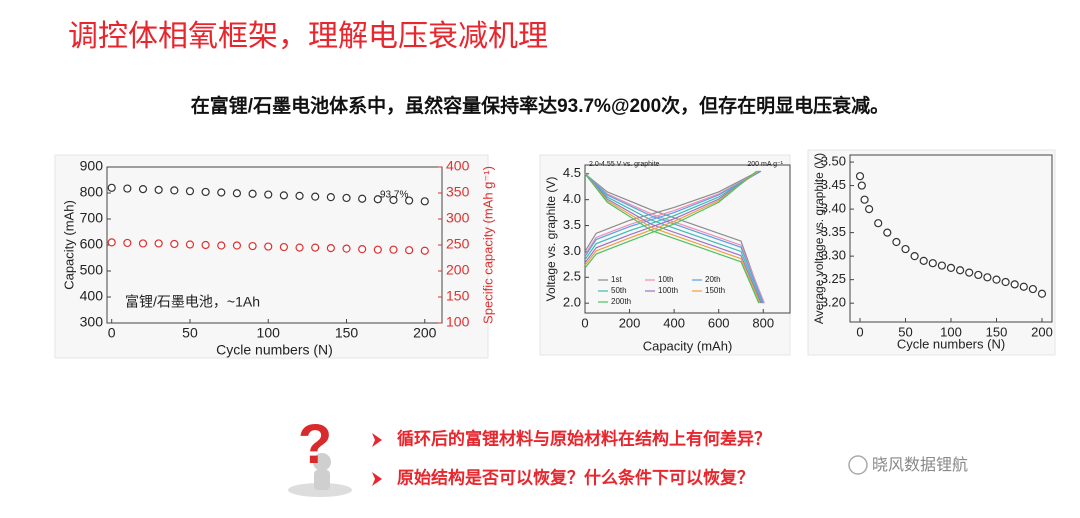 The image size is (1080, 518). I want to click on question-icon: ?, so click(320, 454).